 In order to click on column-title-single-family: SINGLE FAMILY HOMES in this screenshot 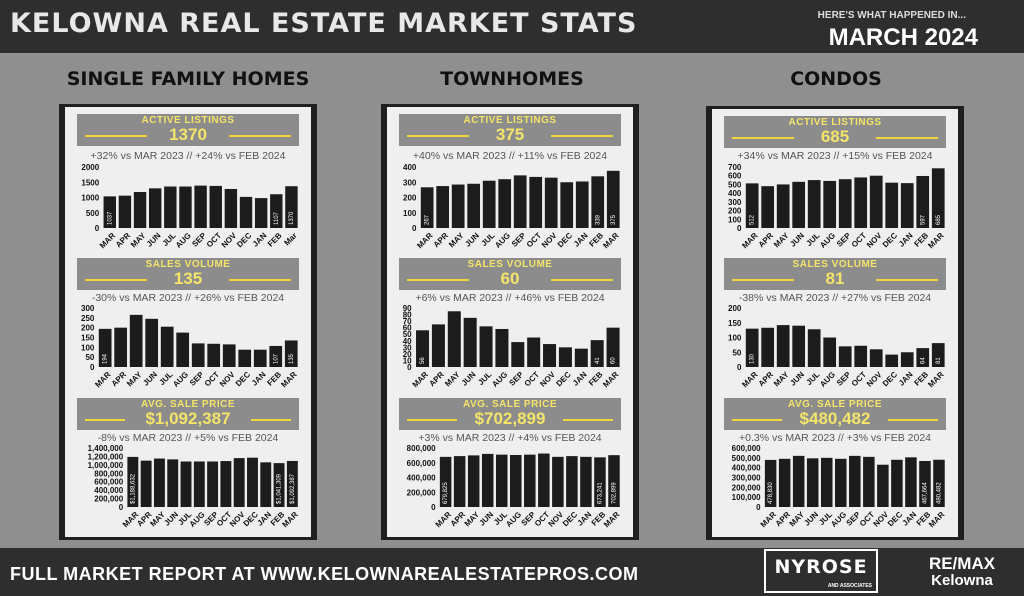, I will do `click(188, 79)`.